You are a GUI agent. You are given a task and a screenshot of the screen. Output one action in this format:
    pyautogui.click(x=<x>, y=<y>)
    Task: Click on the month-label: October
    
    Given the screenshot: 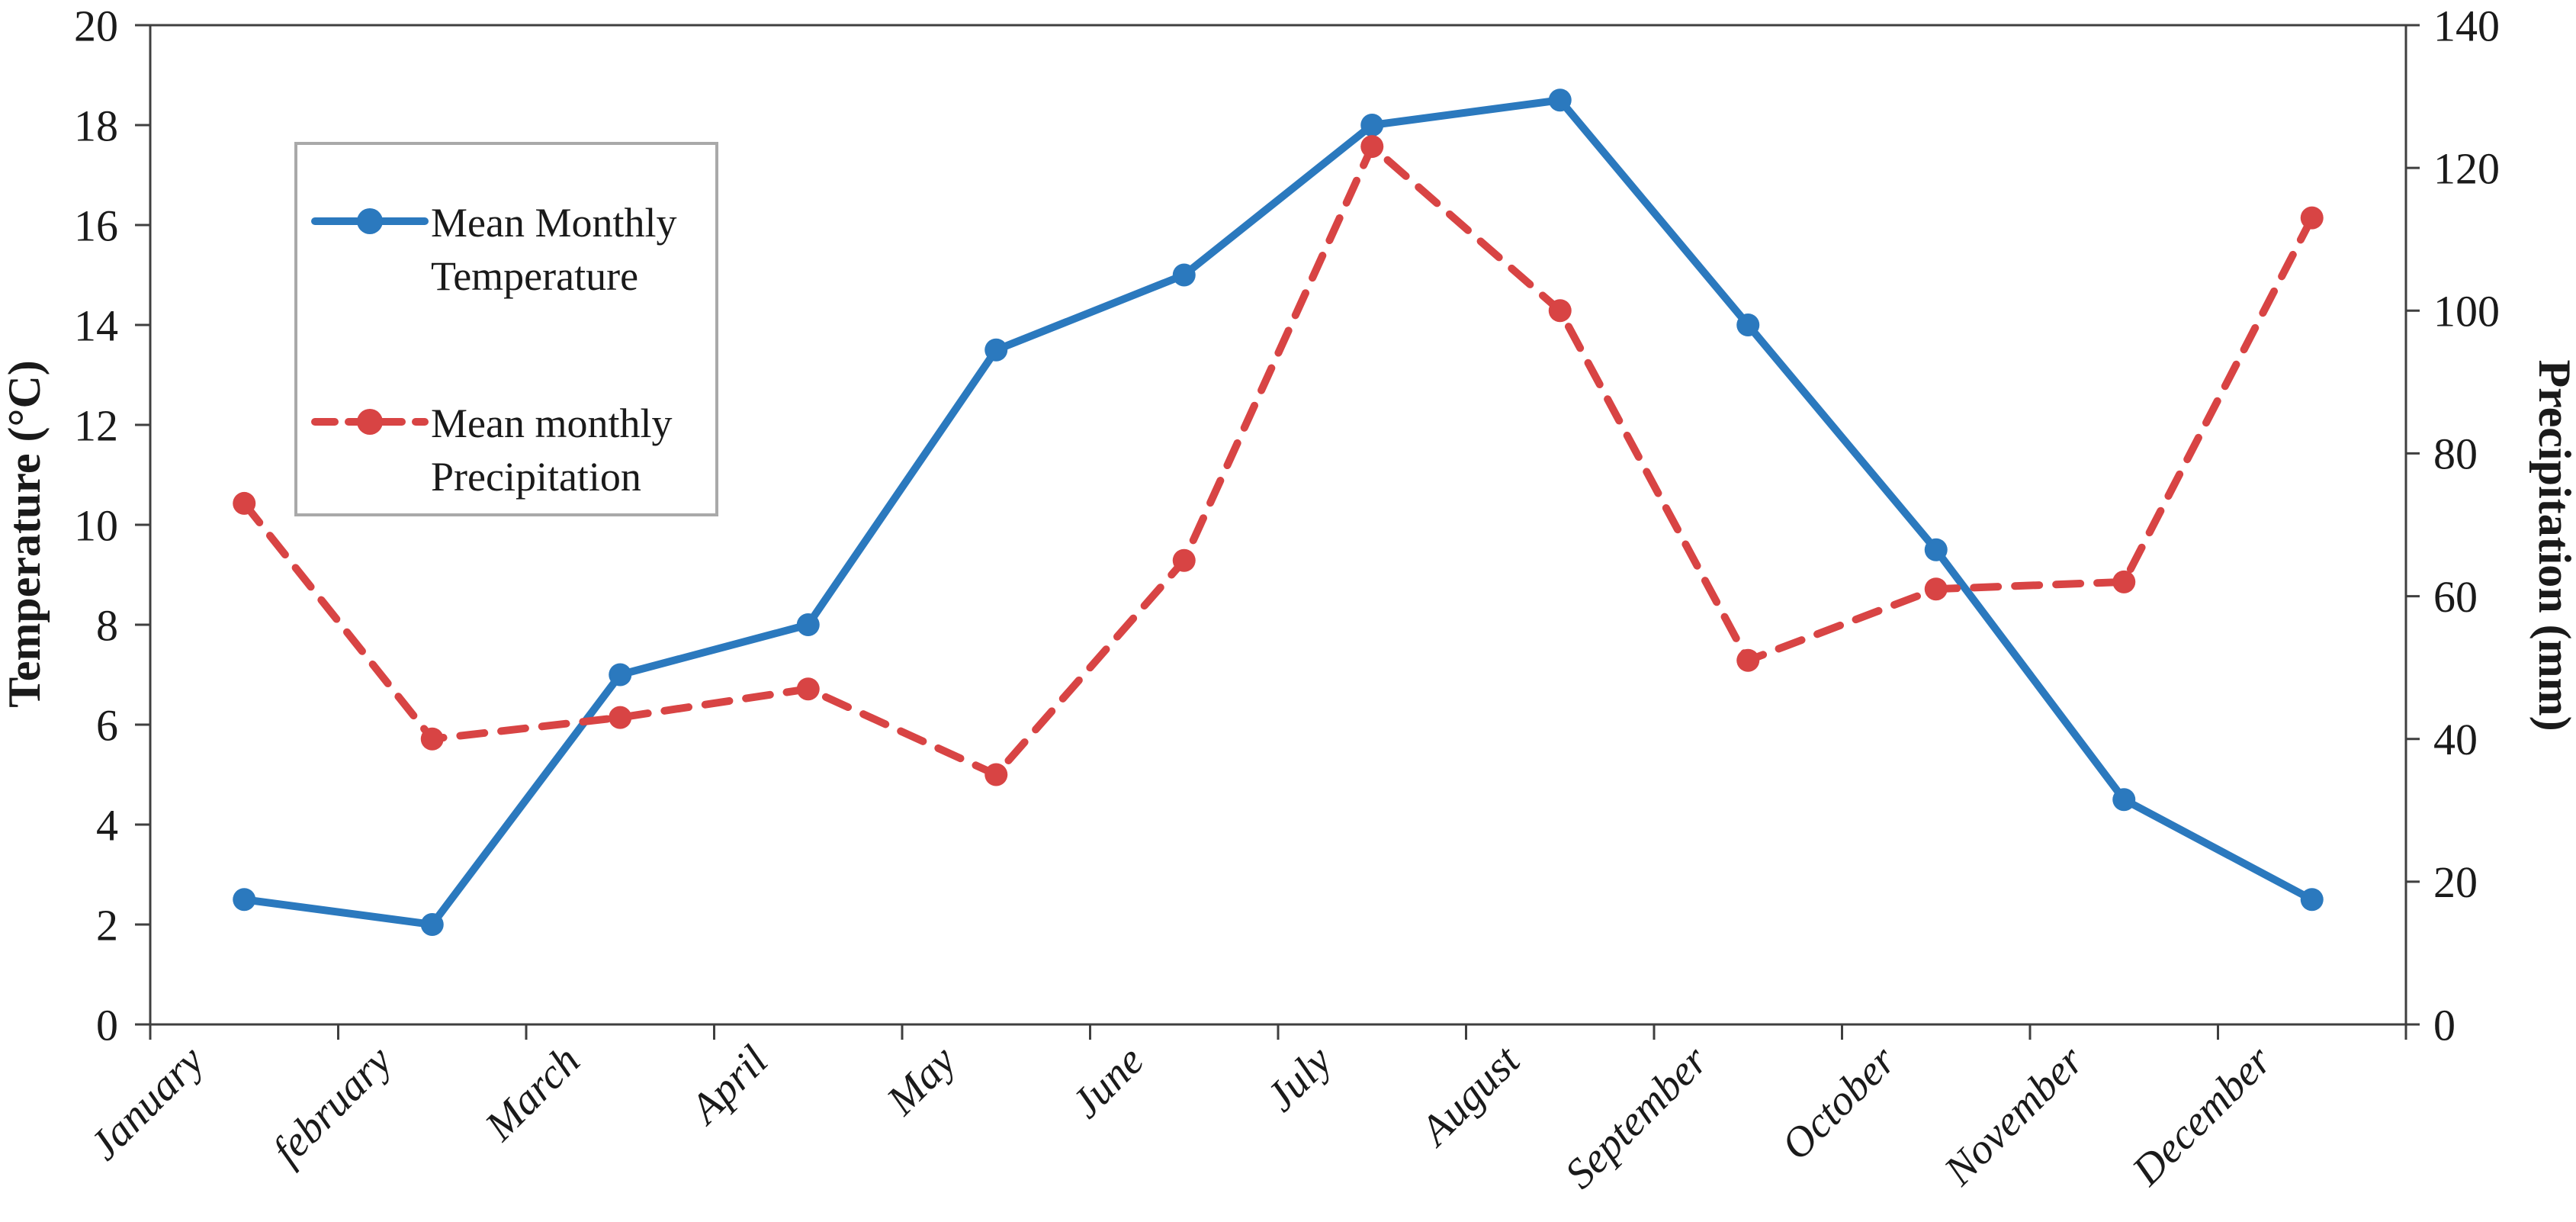 What is the action you would take?
    pyautogui.click(x=1839, y=1103)
    